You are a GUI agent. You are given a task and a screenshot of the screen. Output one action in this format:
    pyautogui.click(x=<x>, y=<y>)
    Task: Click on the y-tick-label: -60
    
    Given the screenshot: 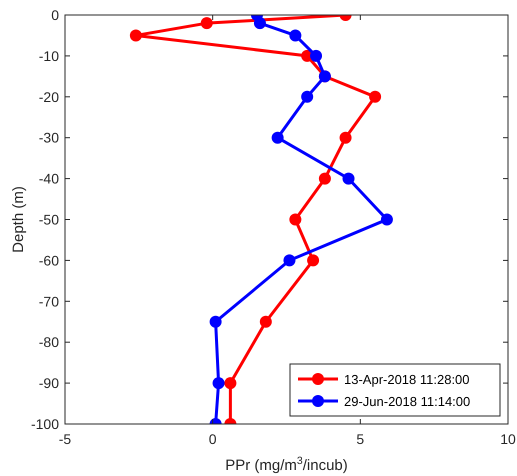 What is the action you would take?
    pyautogui.click(x=49, y=260)
    